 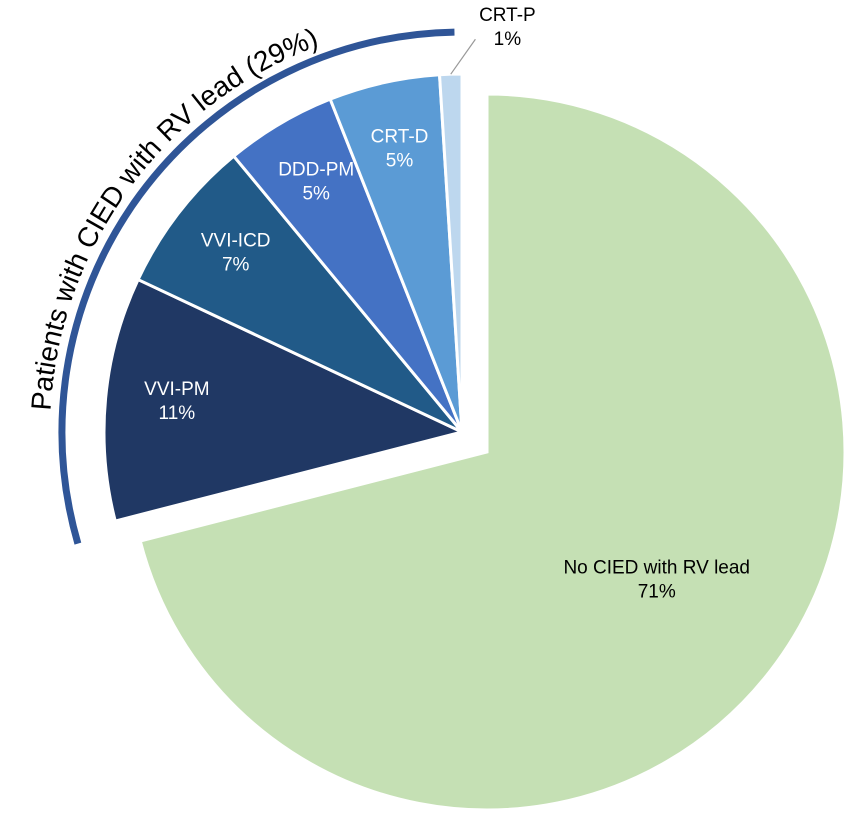 What do you see at coordinates (176, 401) in the screenshot?
I see `slice-label: VVI-PM 11%` at bounding box center [176, 401].